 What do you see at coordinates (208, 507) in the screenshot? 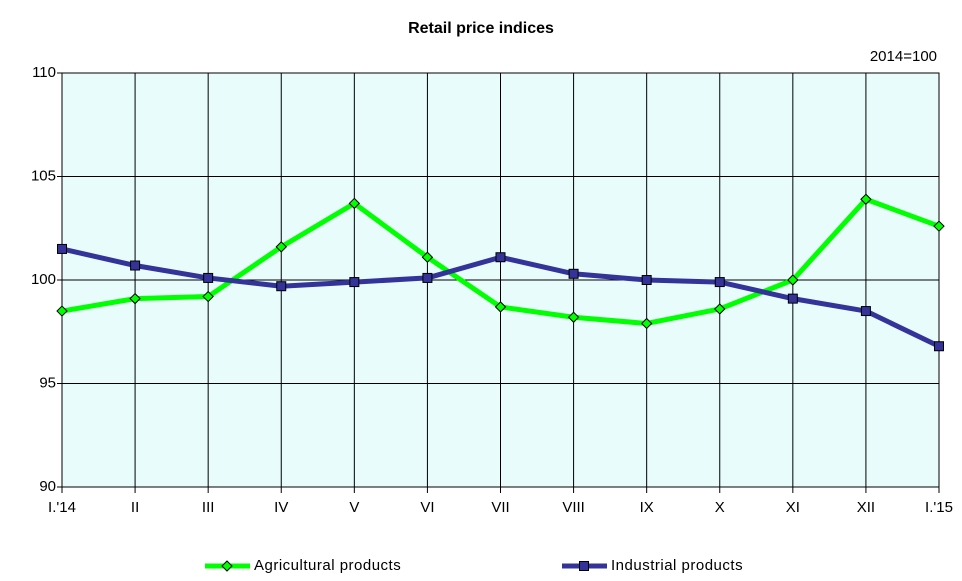
I see `x-tick-label: III` at bounding box center [208, 507].